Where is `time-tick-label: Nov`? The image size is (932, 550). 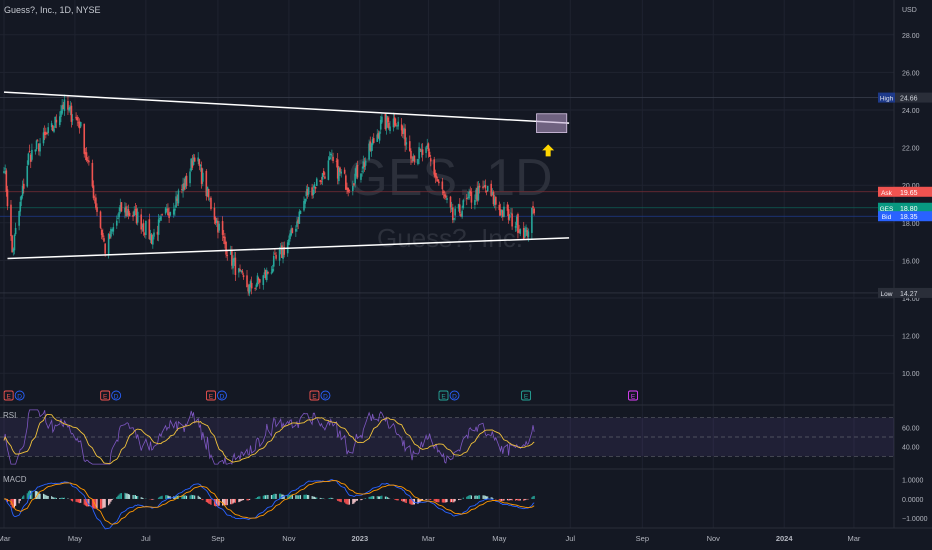
time-tick-label: Nov is located at coordinates (714, 538).